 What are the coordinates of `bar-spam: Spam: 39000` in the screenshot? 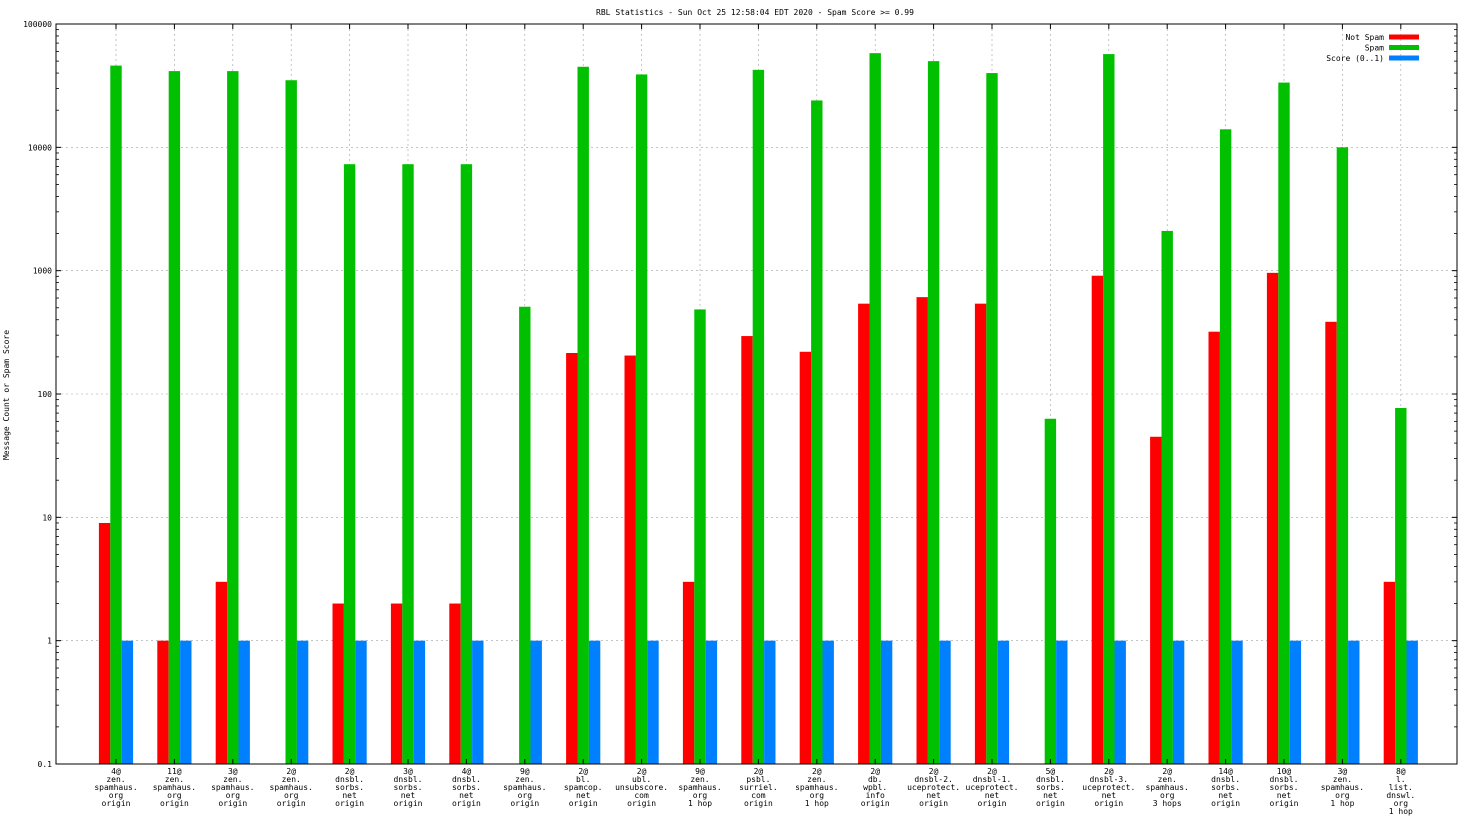 It's located at (641, 419).